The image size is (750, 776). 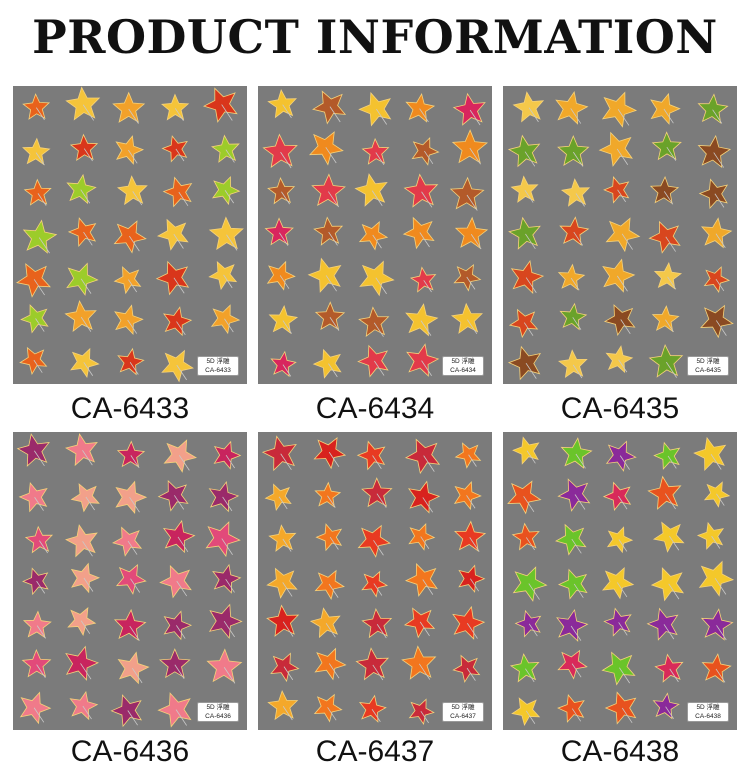 I want to click on product-tag: 5D 浮雕 CA-6434, so click(x=463, y=366).